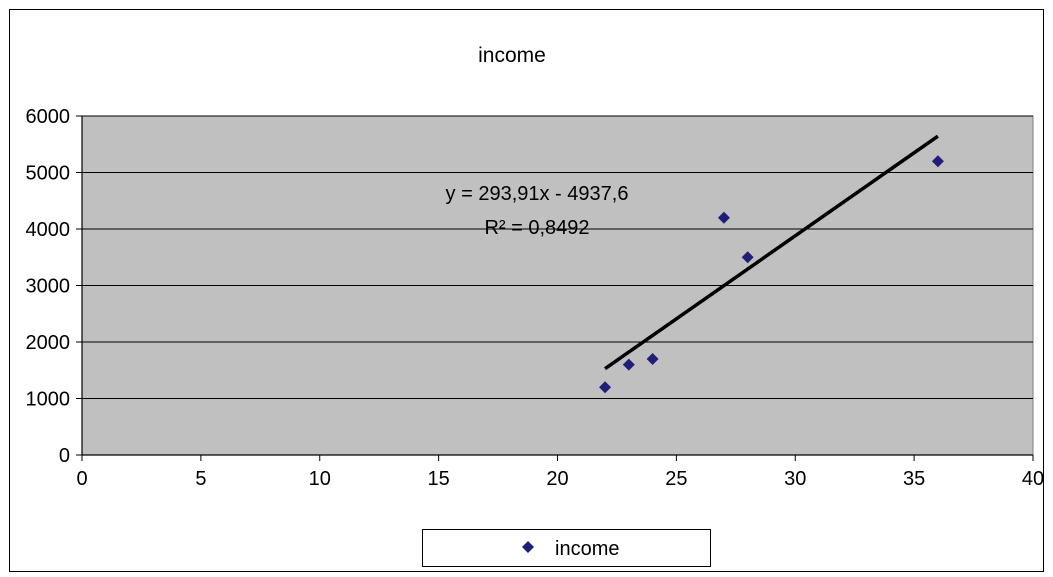 Image resolution: width=1053 pixels, height=577 pixels. Describe the element at coordinates (676, 479) in the screenshot. I see `x-tick-label-25: 25` at that location.